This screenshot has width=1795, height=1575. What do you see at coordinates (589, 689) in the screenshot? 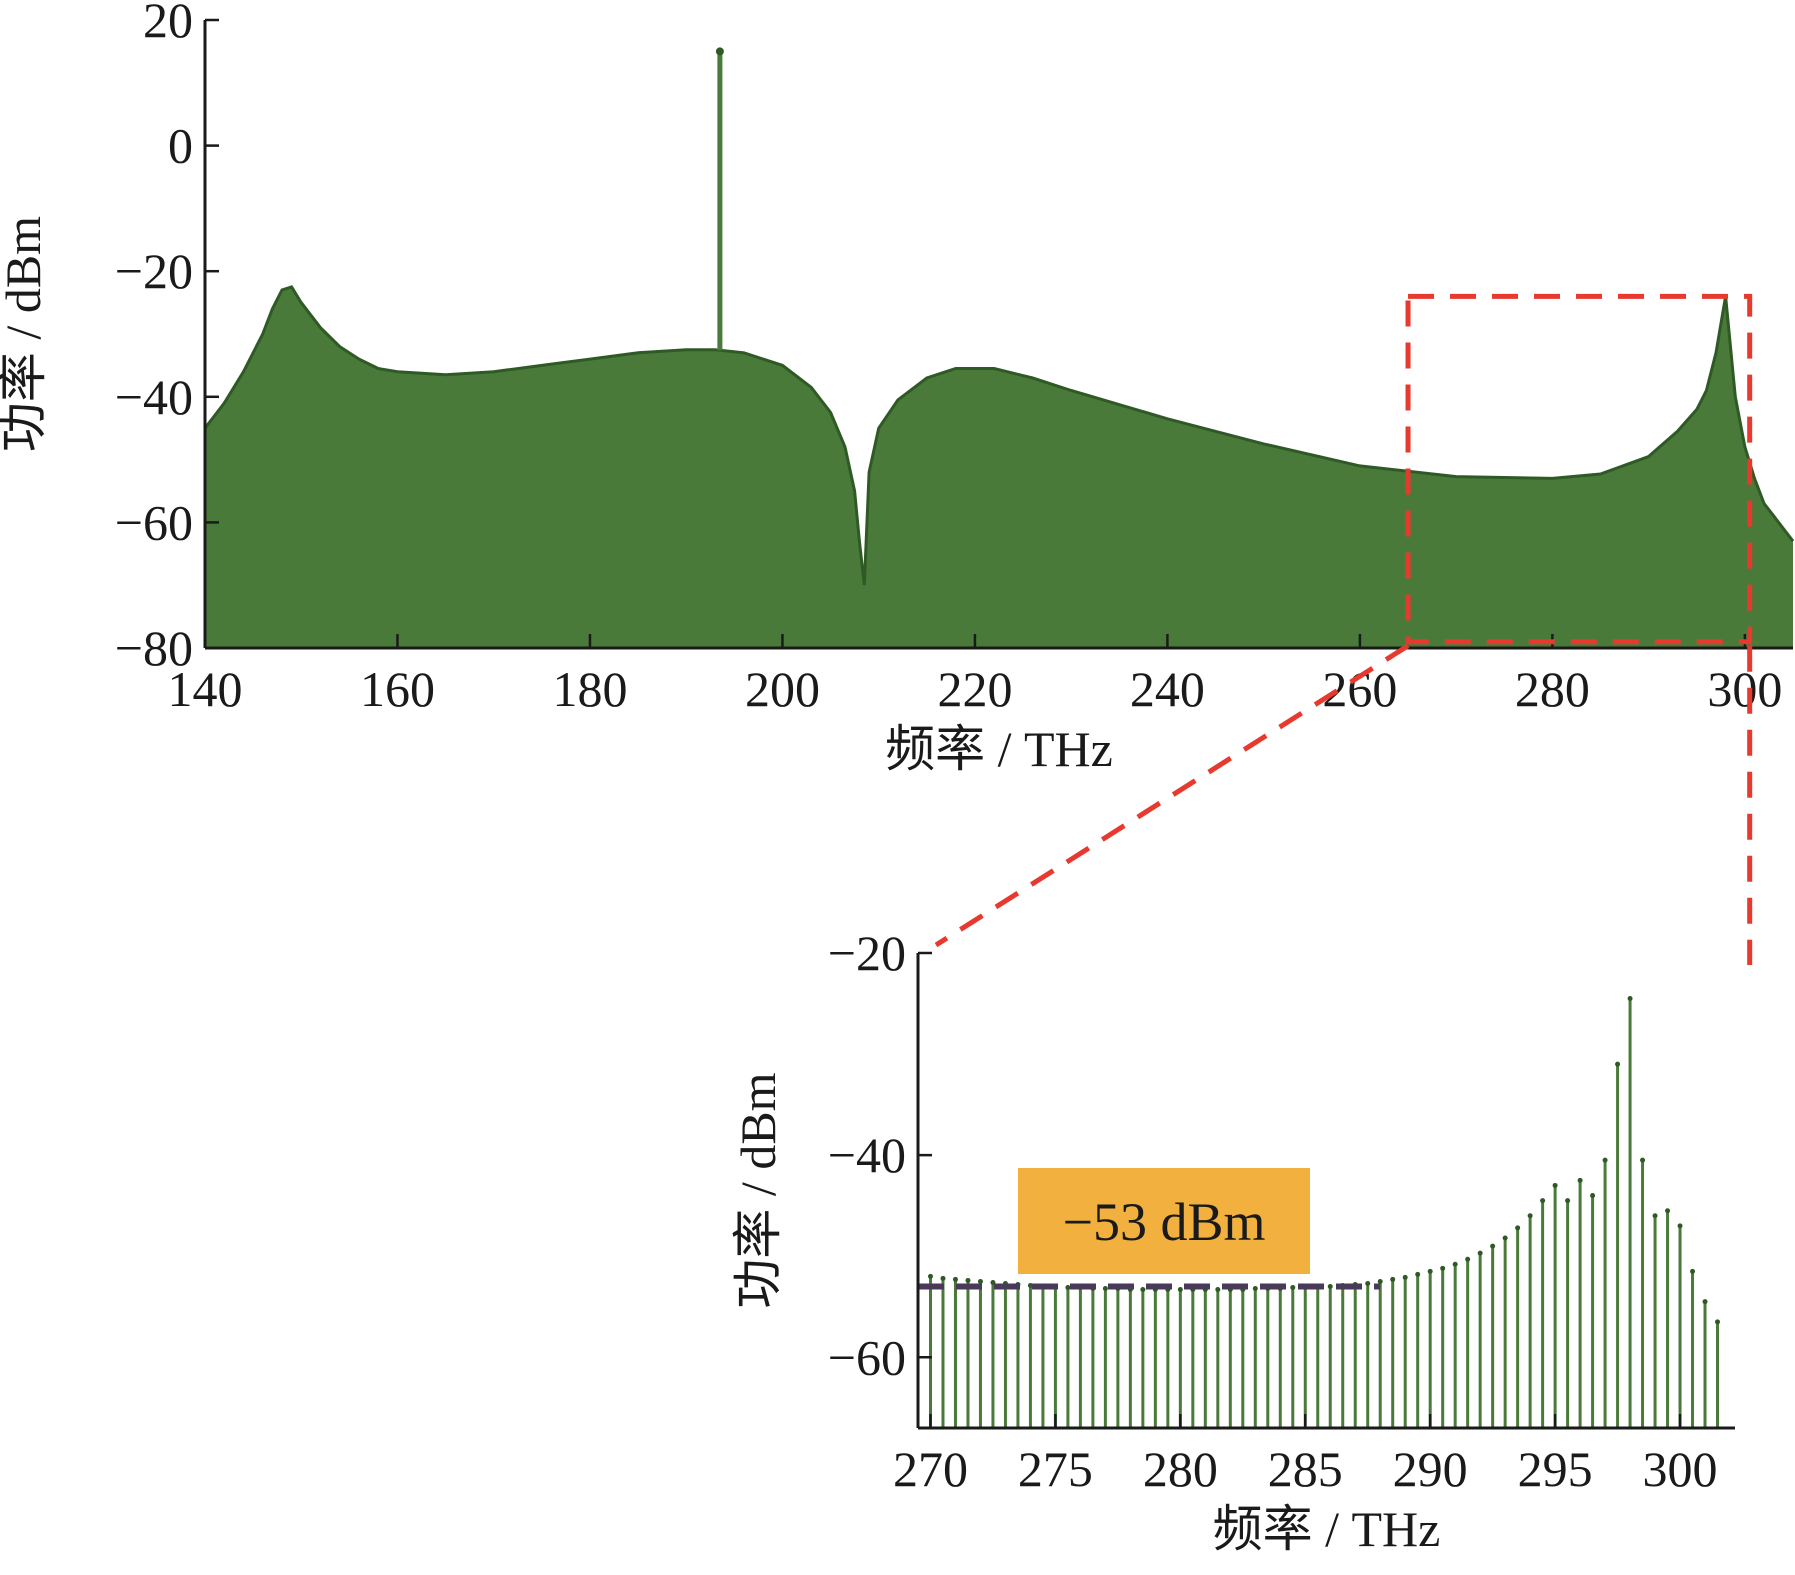
I see `x-tick-label: 180` at bounding box center [589, 689].